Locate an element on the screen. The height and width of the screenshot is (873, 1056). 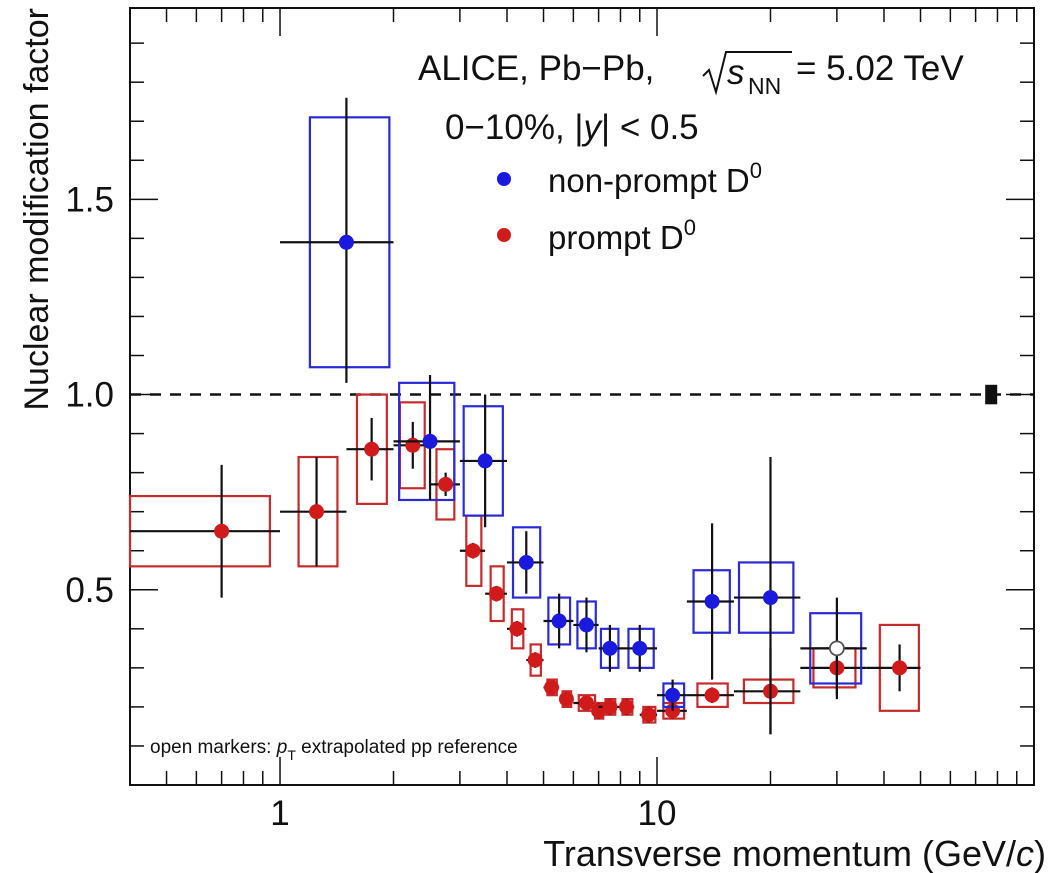
header-energy: s NN = 5.02 TeV is located at coordinates (833, 74).